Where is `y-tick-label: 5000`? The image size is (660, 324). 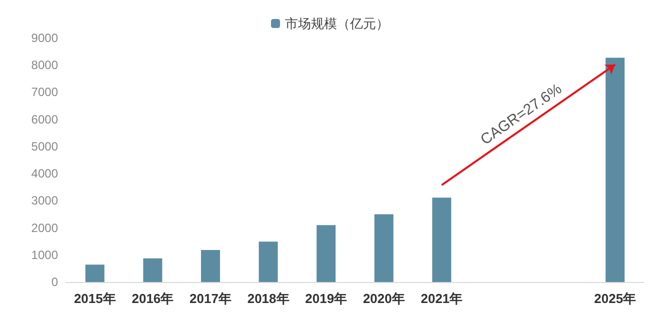
y-tick-label: 5000 is located at coordinates (44, 146).